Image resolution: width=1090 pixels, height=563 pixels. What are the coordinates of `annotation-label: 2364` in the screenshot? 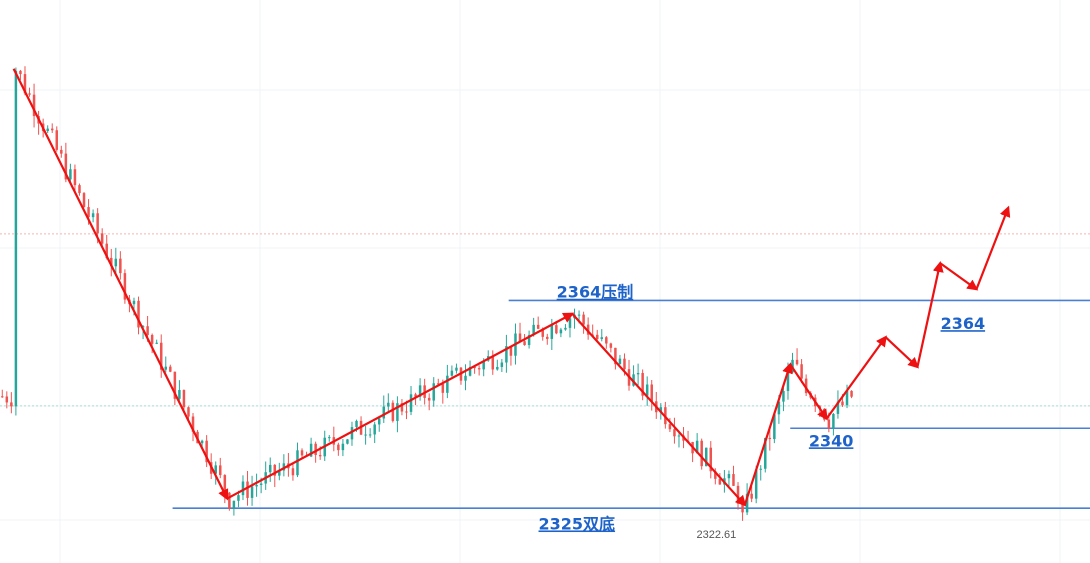 It's located at (963, 323).